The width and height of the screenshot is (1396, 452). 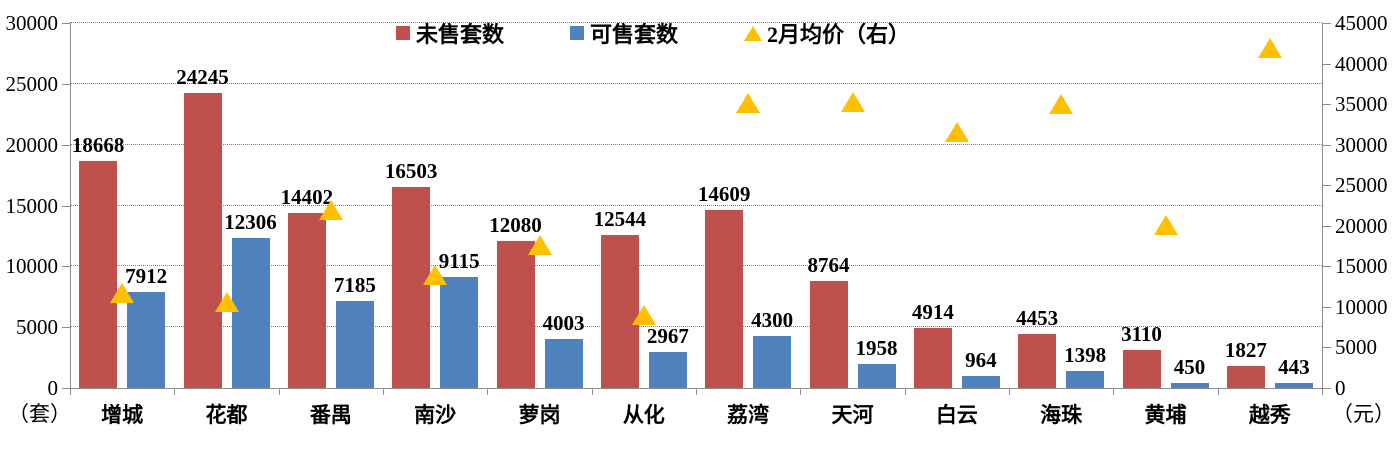 I want to click on left-axis-tick-label: 10000, so click(x=32, y=266).